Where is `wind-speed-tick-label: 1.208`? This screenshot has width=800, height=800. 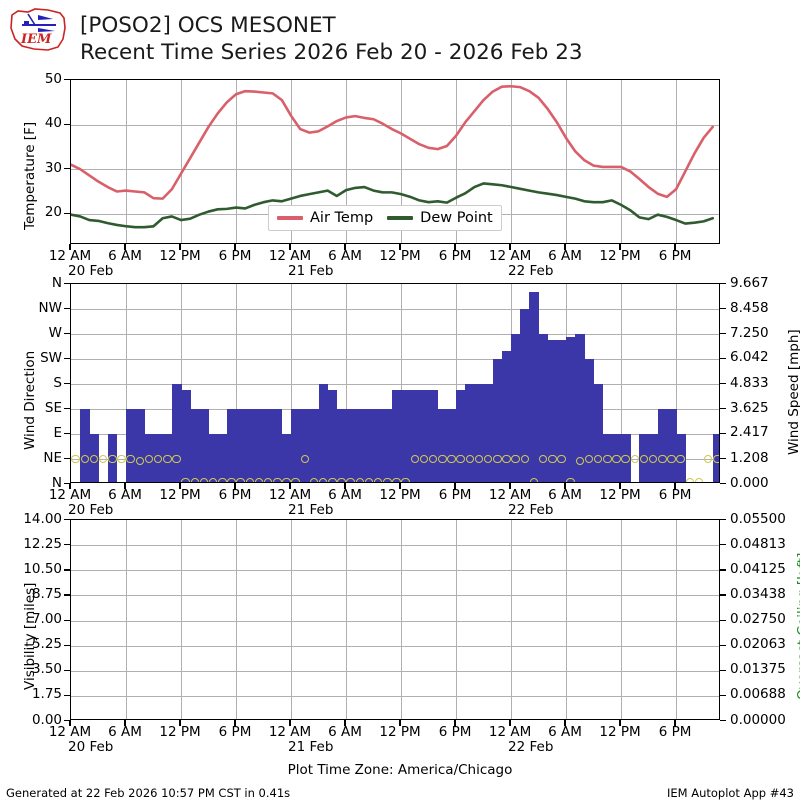
wind-speed-tick-label: 1.208 is located at coordinates (749, 457).